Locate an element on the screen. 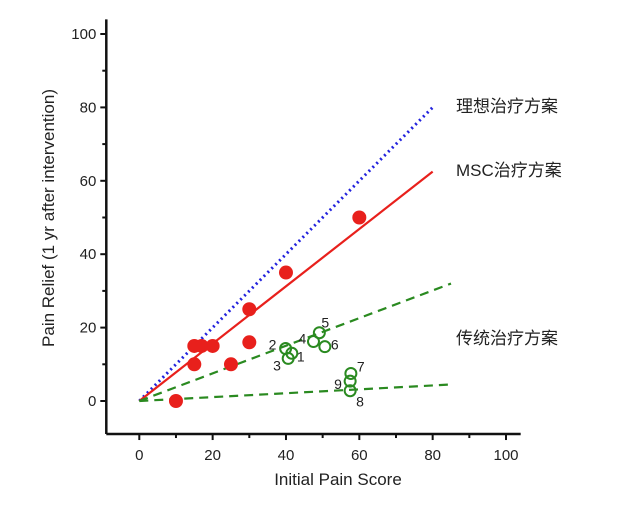  x-tick-label: 20 is located at coordinates (212, 455).